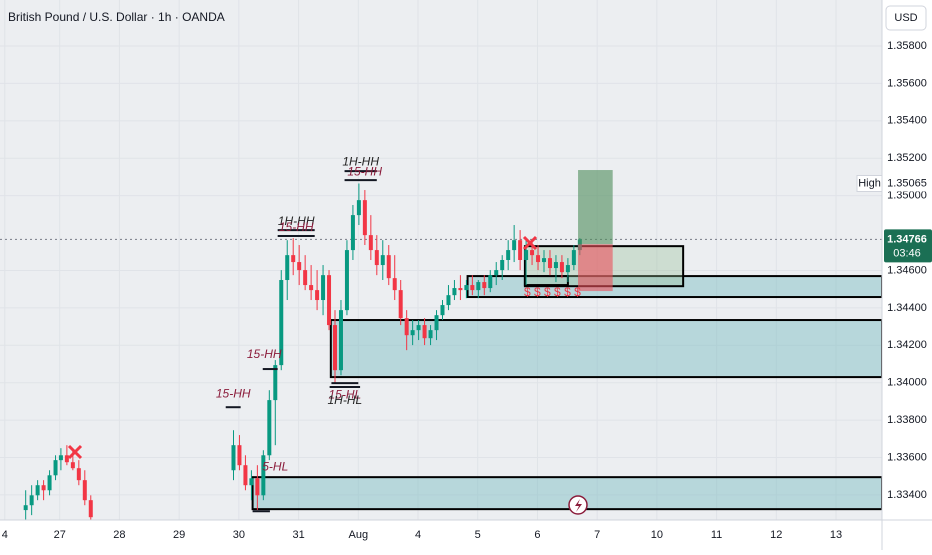 This screenshot has height=555, width=932. Describe the element at coordinates (907, 196) in the screenshot. I see `y-tick-label: 1.35000` at that location.